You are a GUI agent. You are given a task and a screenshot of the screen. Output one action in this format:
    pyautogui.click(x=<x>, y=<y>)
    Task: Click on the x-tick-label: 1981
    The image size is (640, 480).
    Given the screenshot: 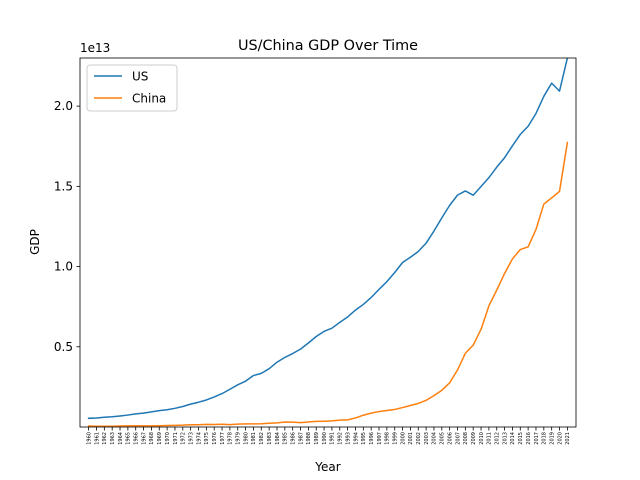 What is the action you would take?
    pyautogui.click(x=254, y=438)
    